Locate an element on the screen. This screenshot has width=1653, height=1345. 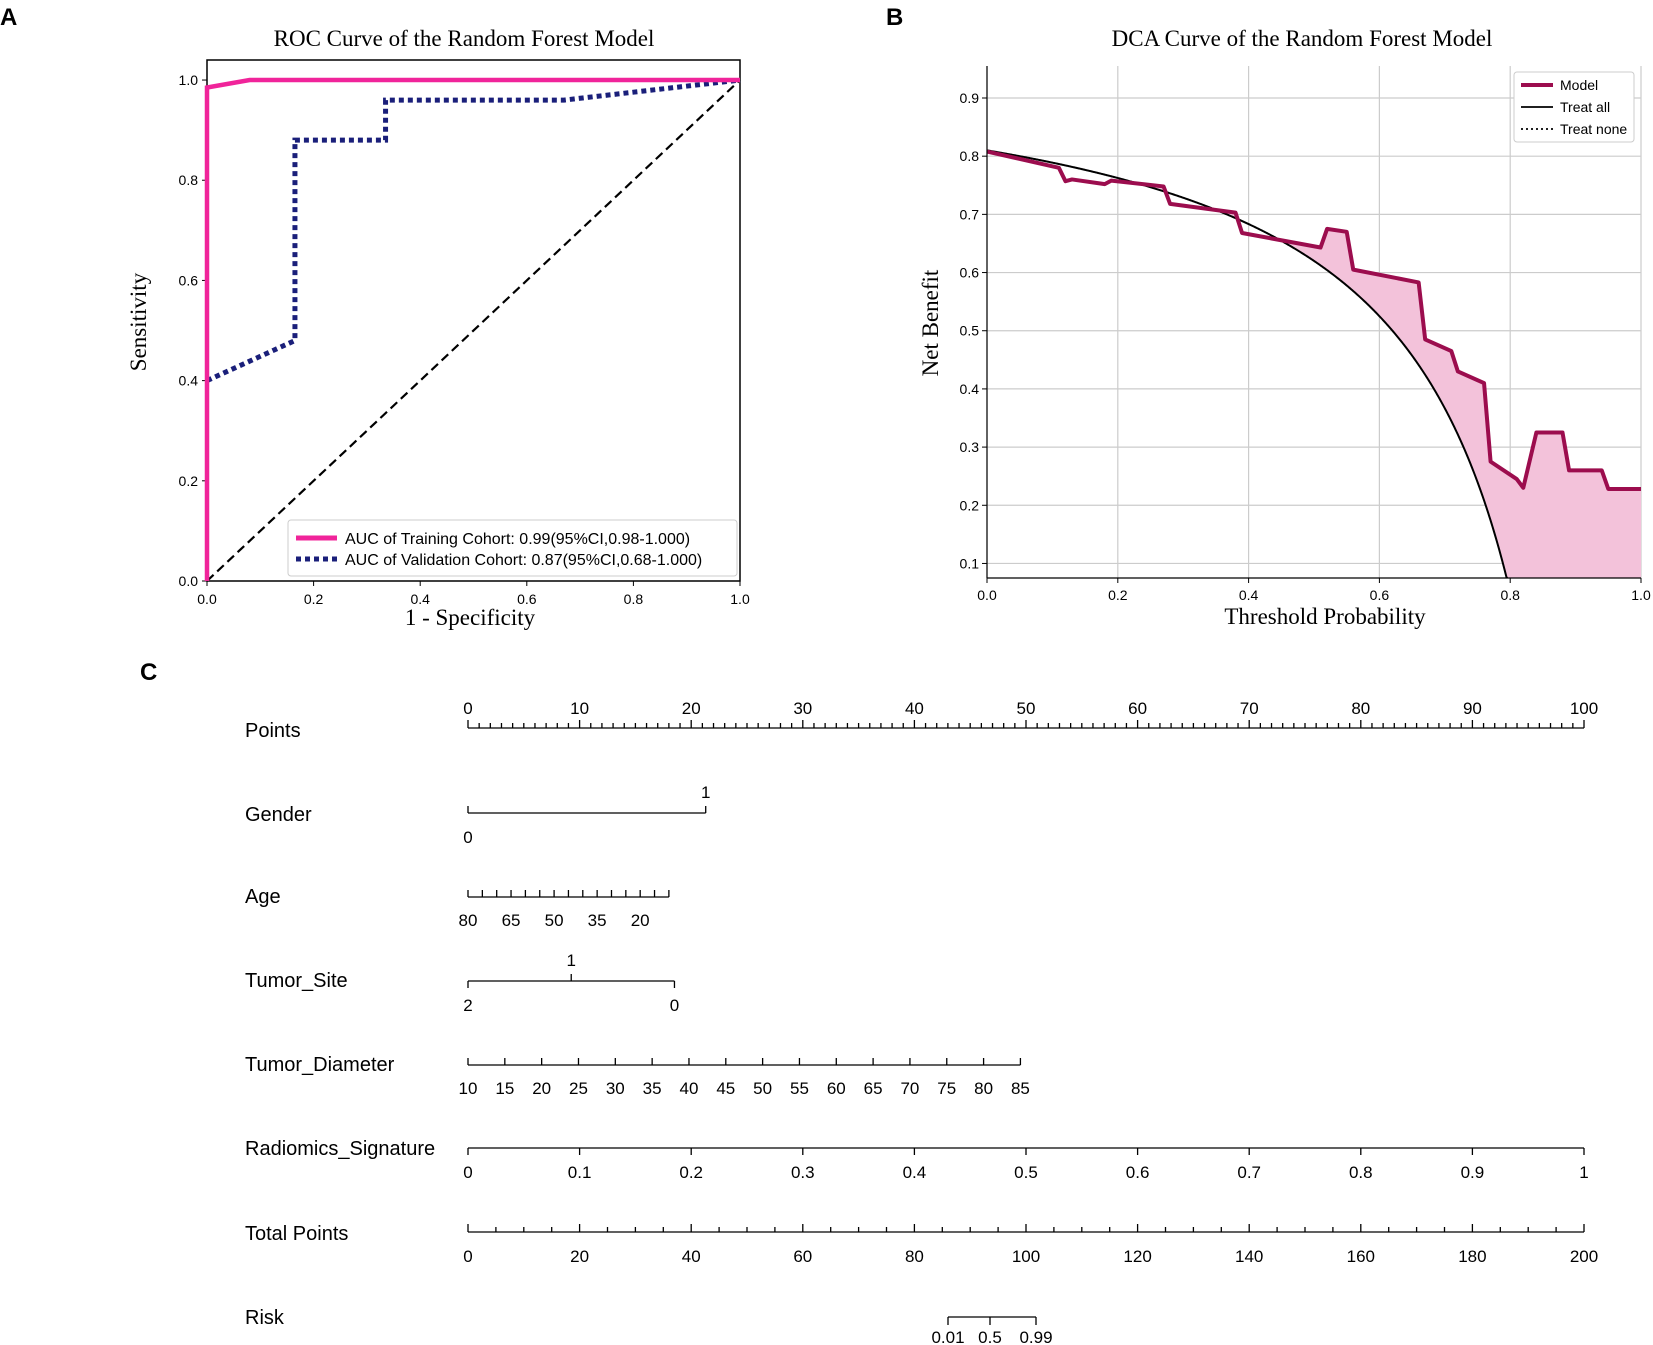
dca-ytick-label: 0.3 is located at coordinates (970, 447).